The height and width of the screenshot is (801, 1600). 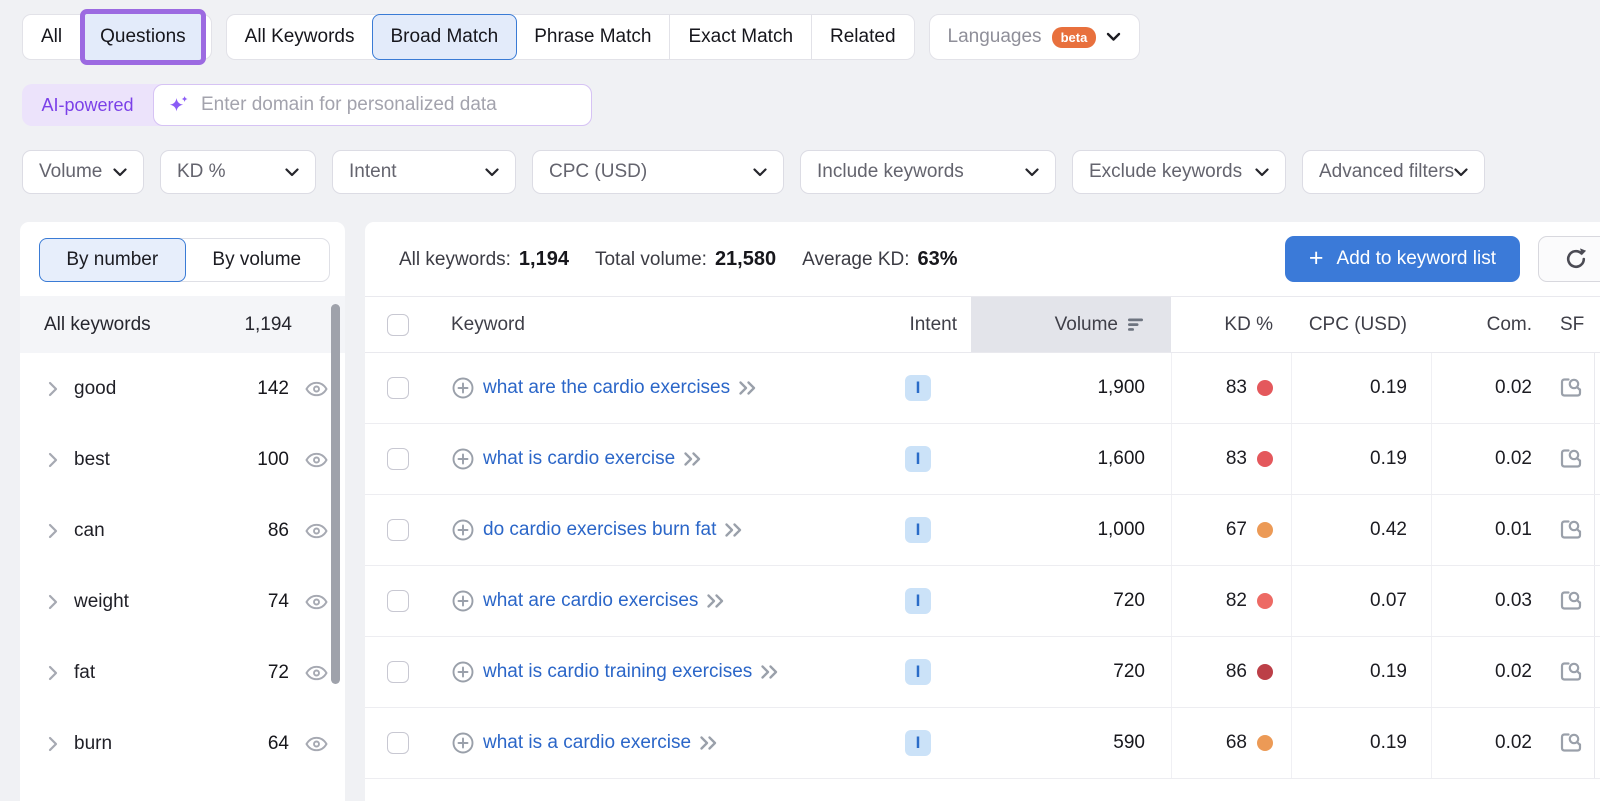 I want to click on annotation-highlight-box: Questions, so click(x=143, y=37).